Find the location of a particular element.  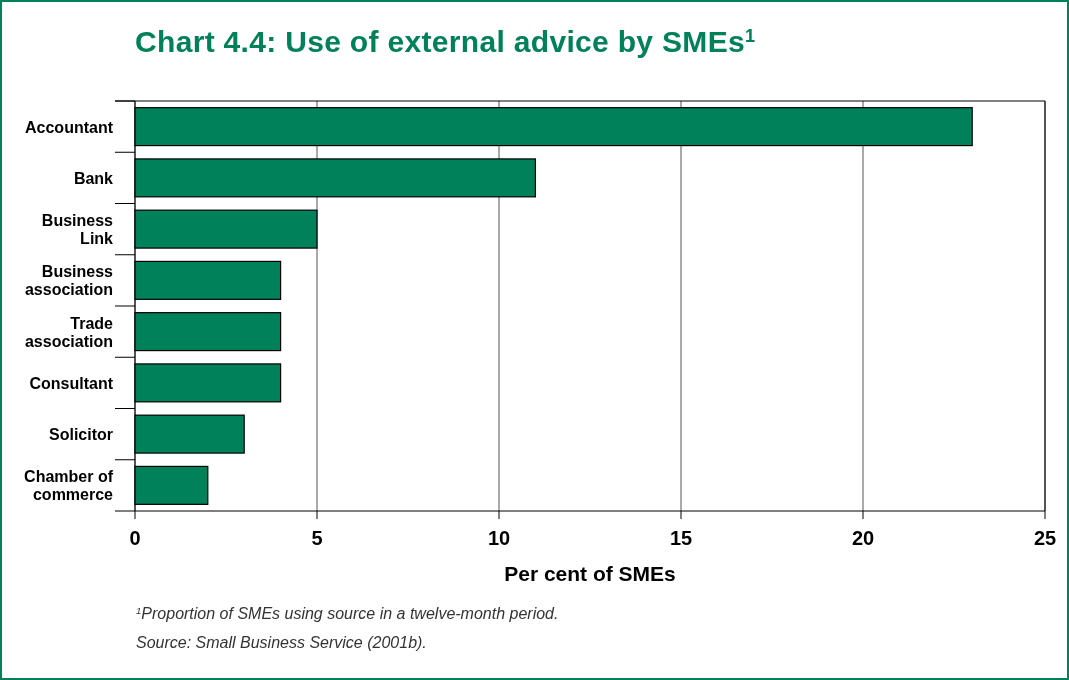

y-tick-label: Solicitor is located at coordinates (80, 435).